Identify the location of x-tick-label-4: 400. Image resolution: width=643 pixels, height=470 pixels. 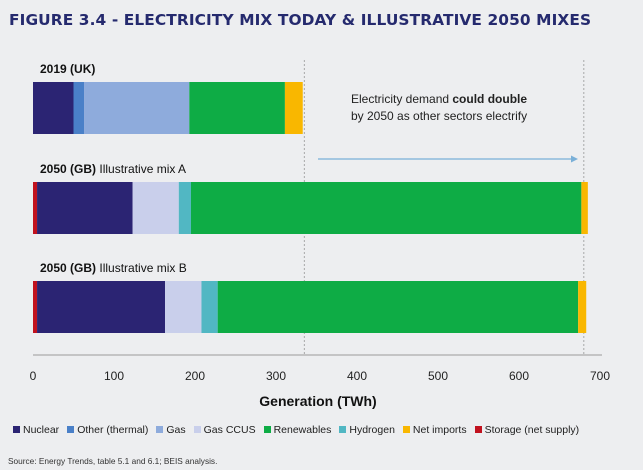
(357, 376).